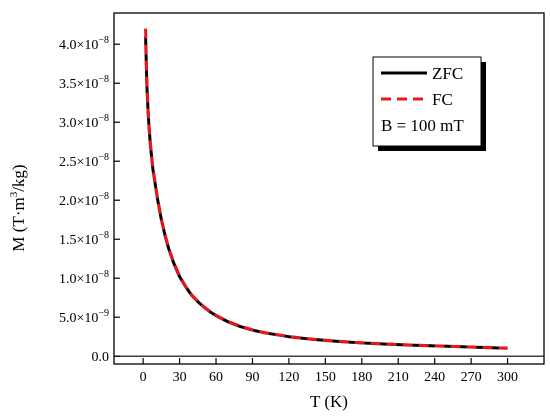  I want to click on x-tick-label: 210, so click(398, 377).